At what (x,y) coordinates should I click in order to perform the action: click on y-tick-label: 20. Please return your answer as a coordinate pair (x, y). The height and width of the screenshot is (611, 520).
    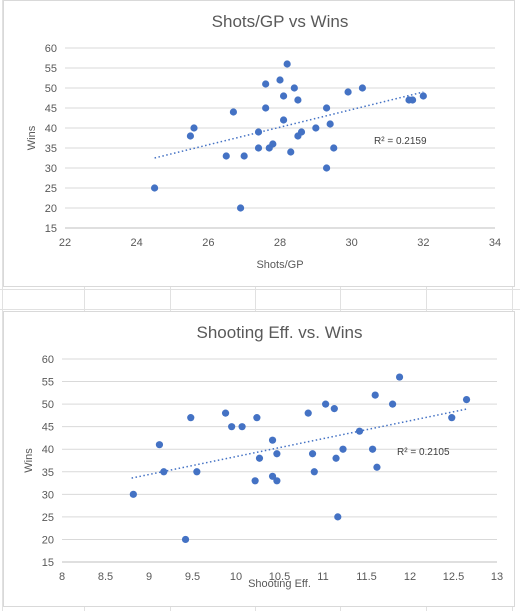
    Looking at the image, I should click on (48, 540).